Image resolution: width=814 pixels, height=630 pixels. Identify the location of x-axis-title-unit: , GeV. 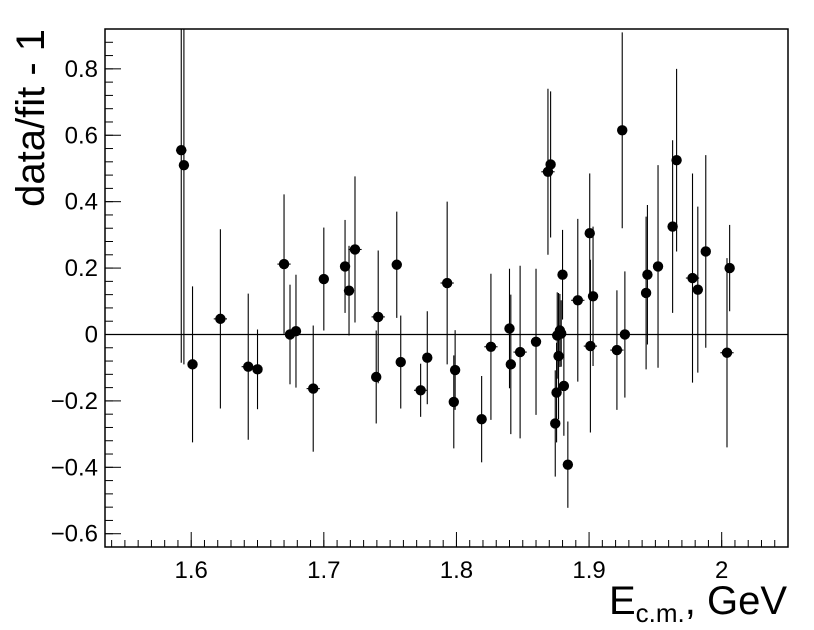
(736, 601).